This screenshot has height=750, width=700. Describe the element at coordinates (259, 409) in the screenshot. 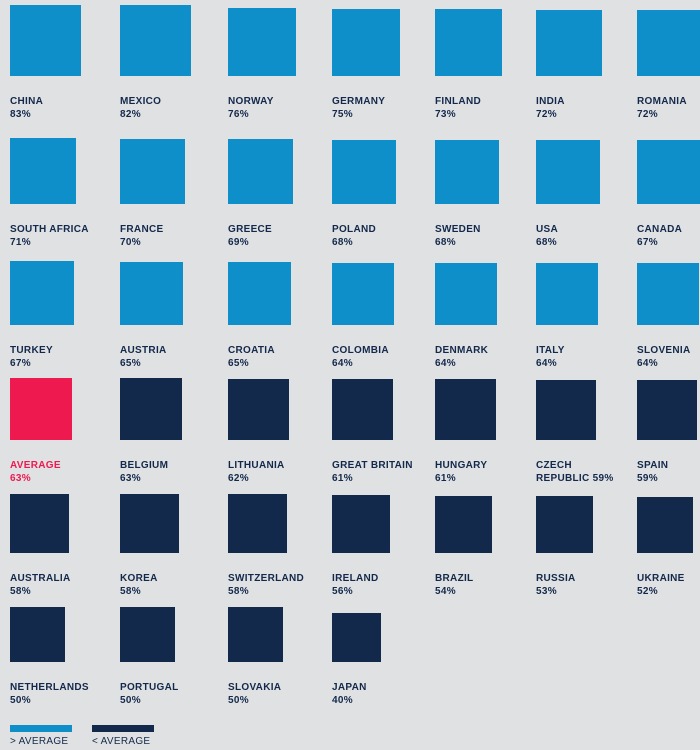

I see `value-square-lithuania` at that location.